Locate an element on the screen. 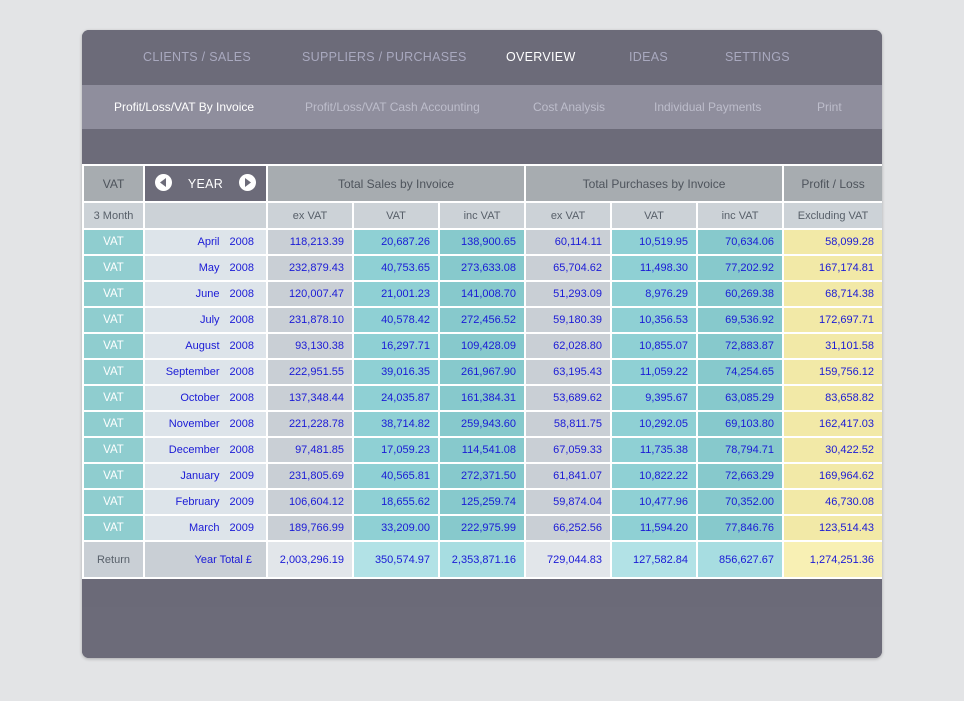  sales-inc-vat-cell: 114,541.08 is located at coordinates (482, 450).